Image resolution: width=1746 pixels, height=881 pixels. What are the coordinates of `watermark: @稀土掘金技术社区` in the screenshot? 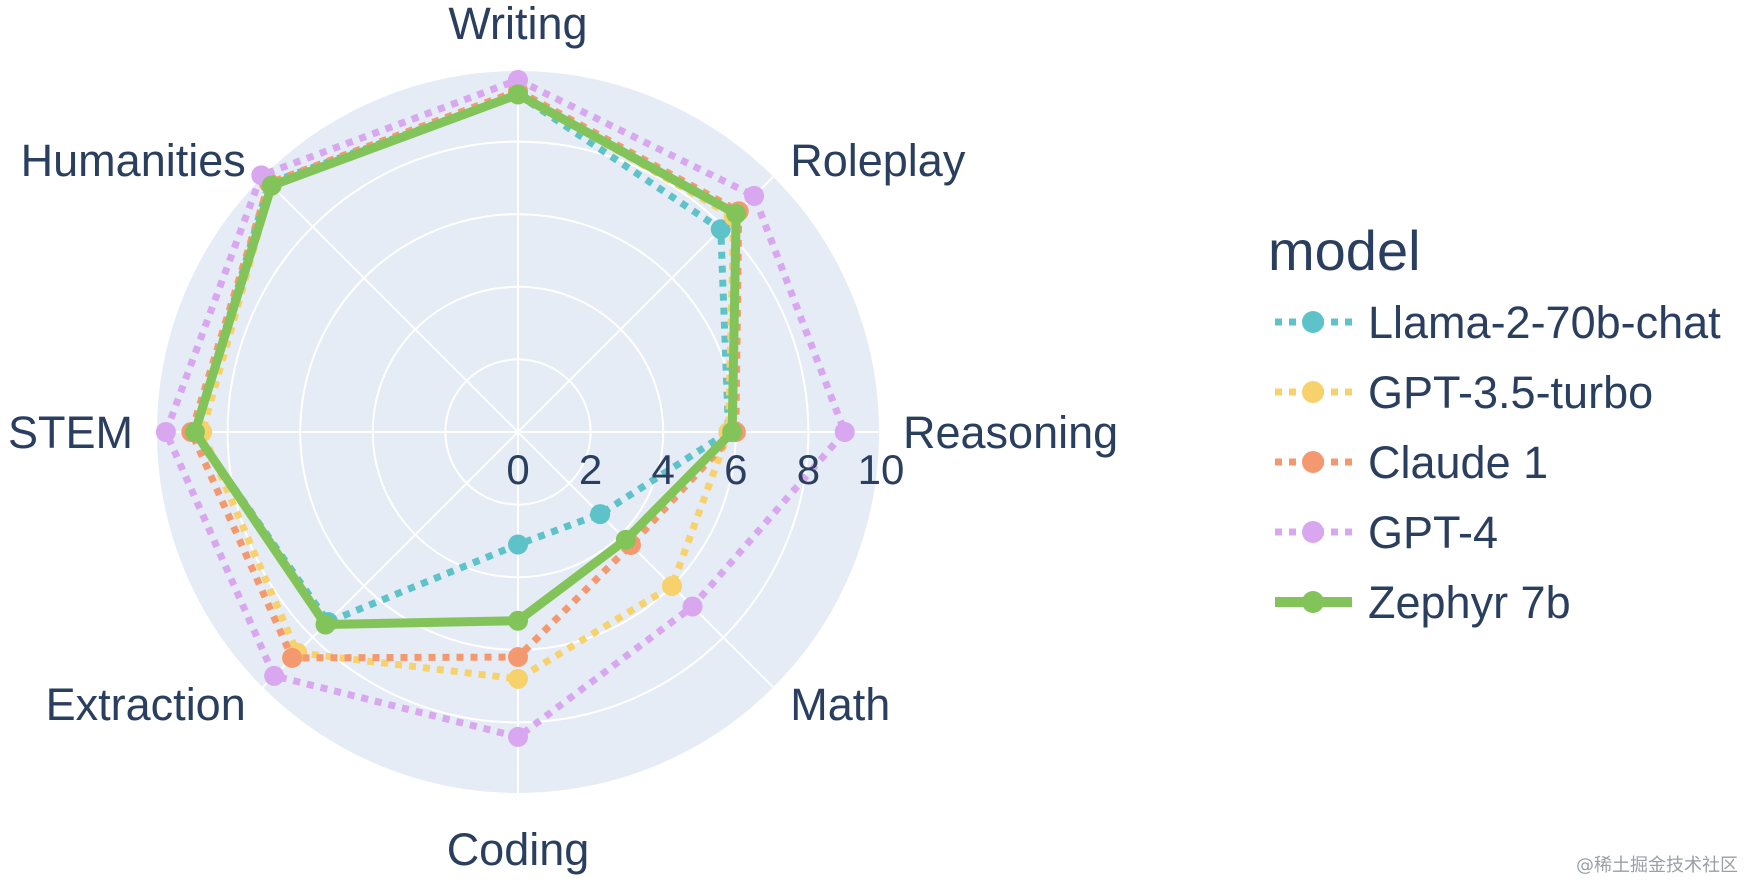 It's located at (1657, 865).